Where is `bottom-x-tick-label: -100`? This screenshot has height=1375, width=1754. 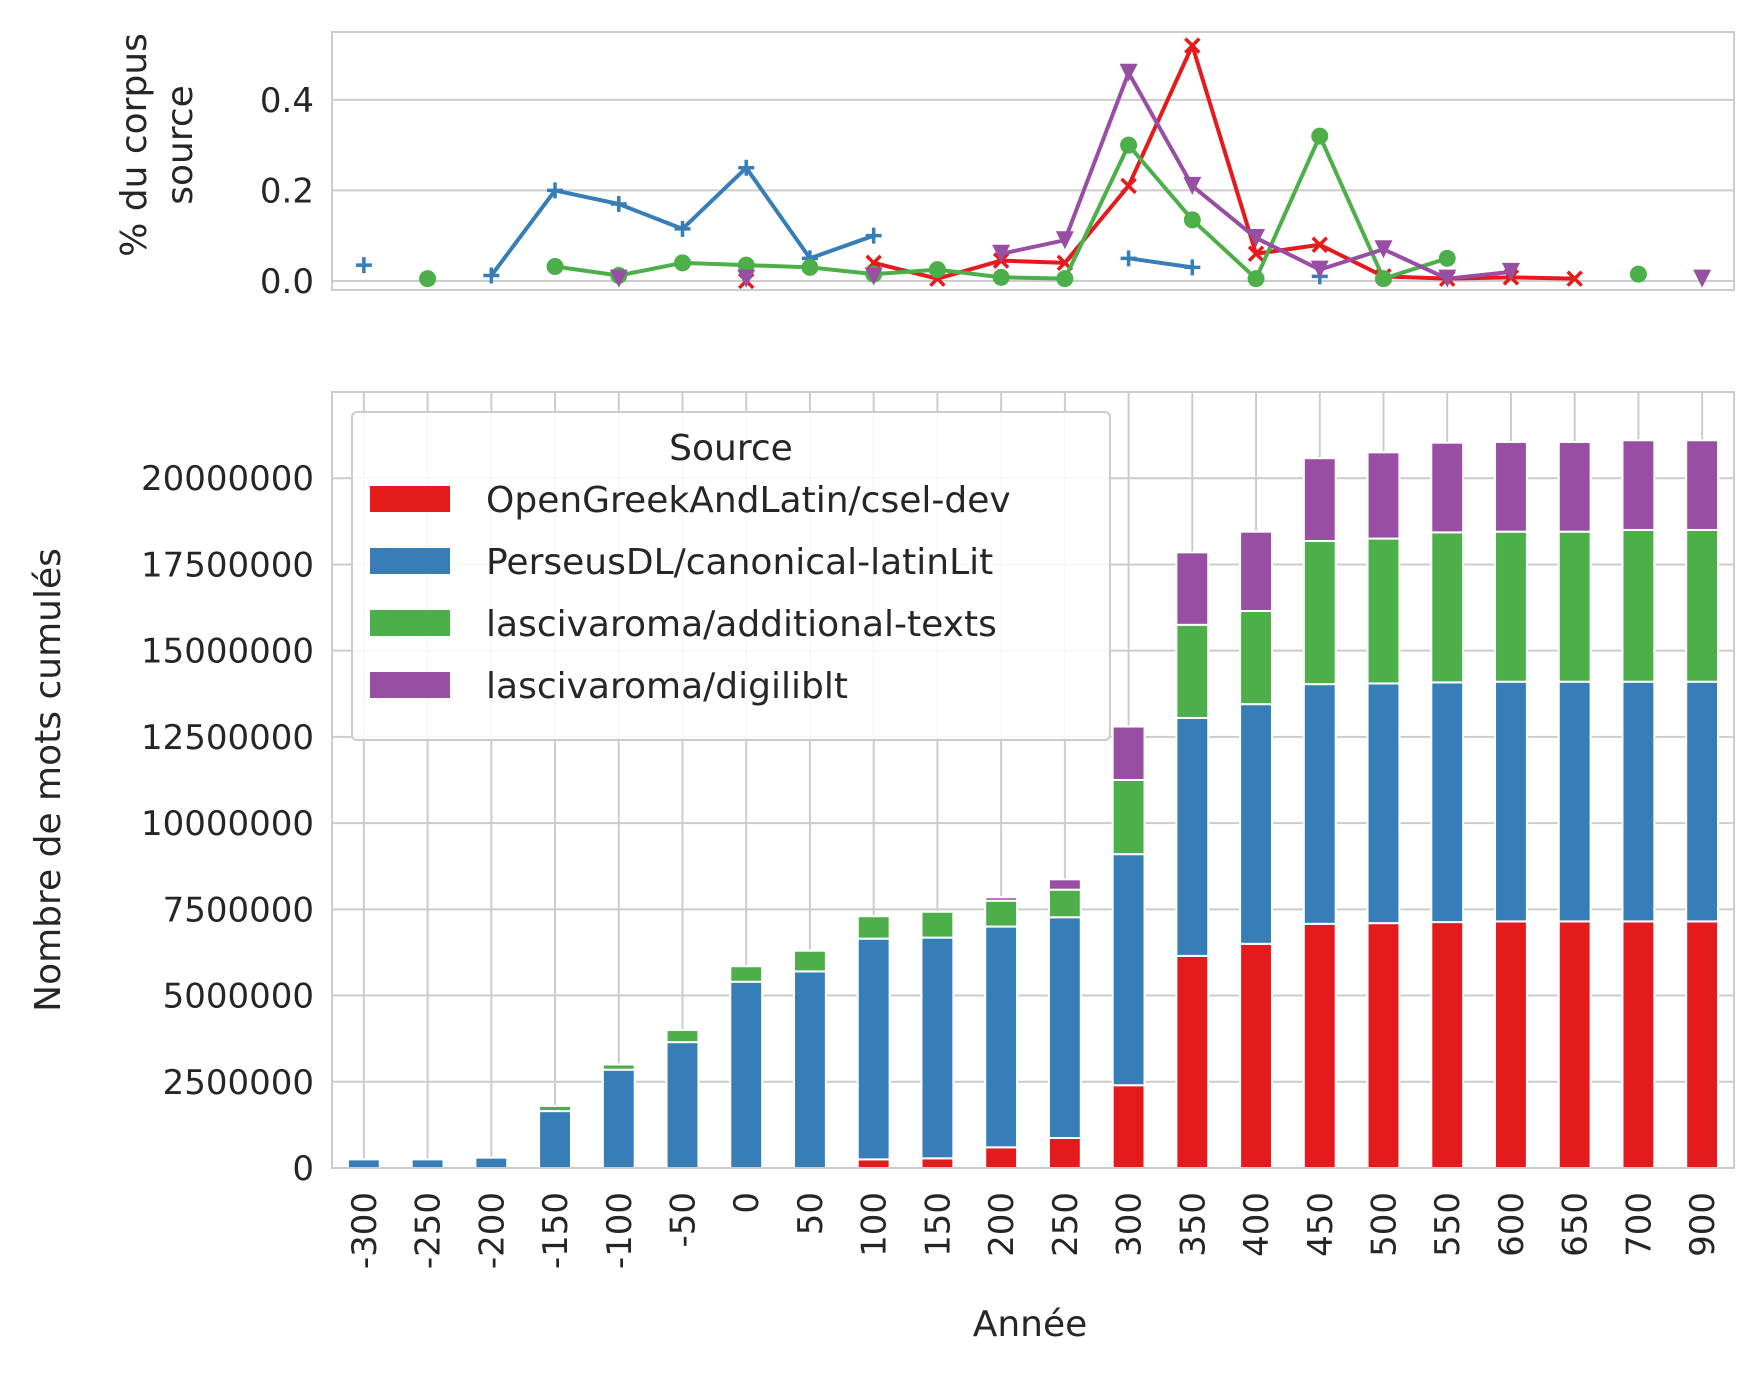 bottom-x-tick-label: -100 is located at coordinates (620, 1230).